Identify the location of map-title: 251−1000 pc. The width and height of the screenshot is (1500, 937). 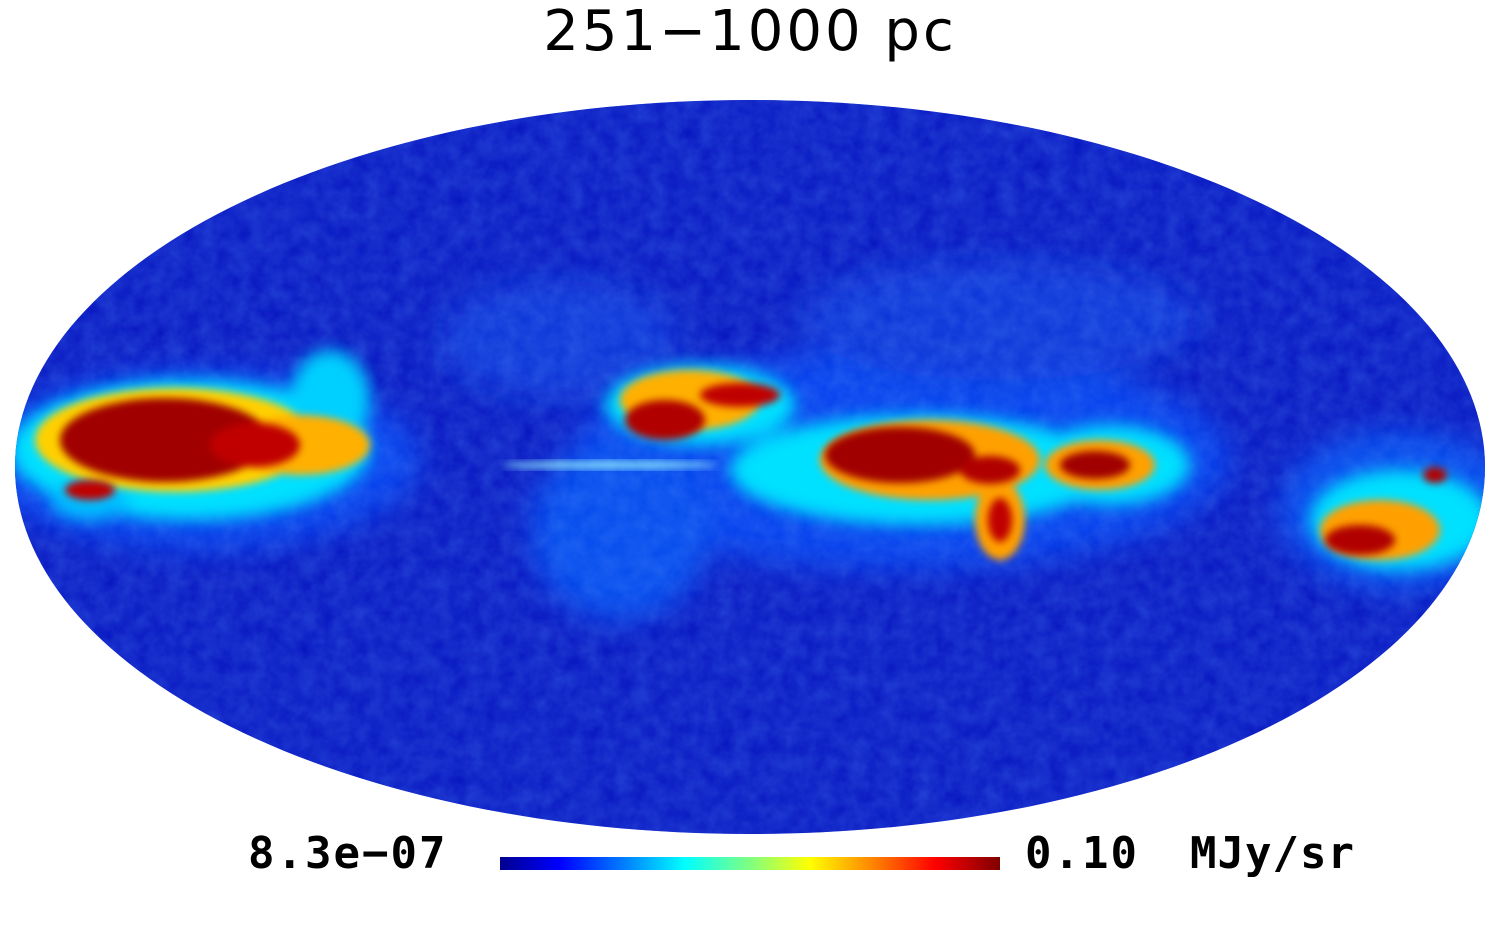
(750, 32).